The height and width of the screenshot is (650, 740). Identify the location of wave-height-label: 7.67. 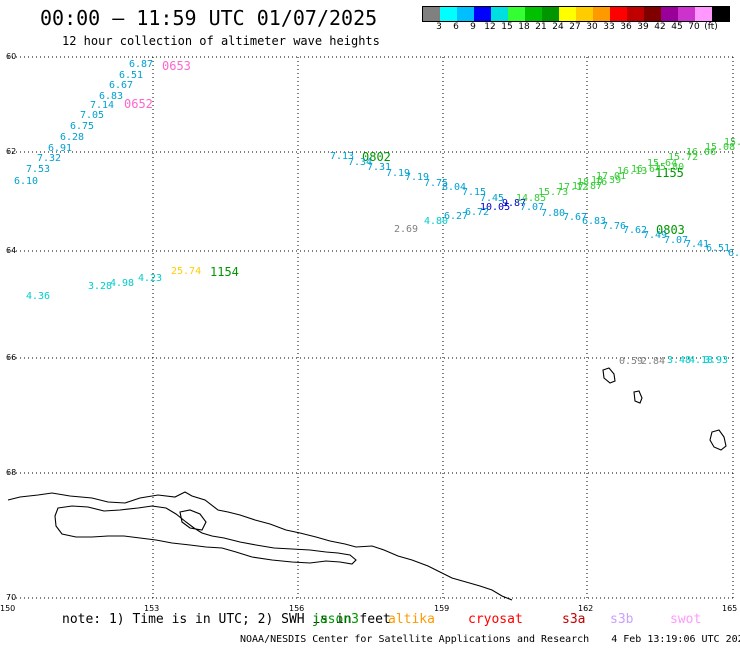
(575, 217).